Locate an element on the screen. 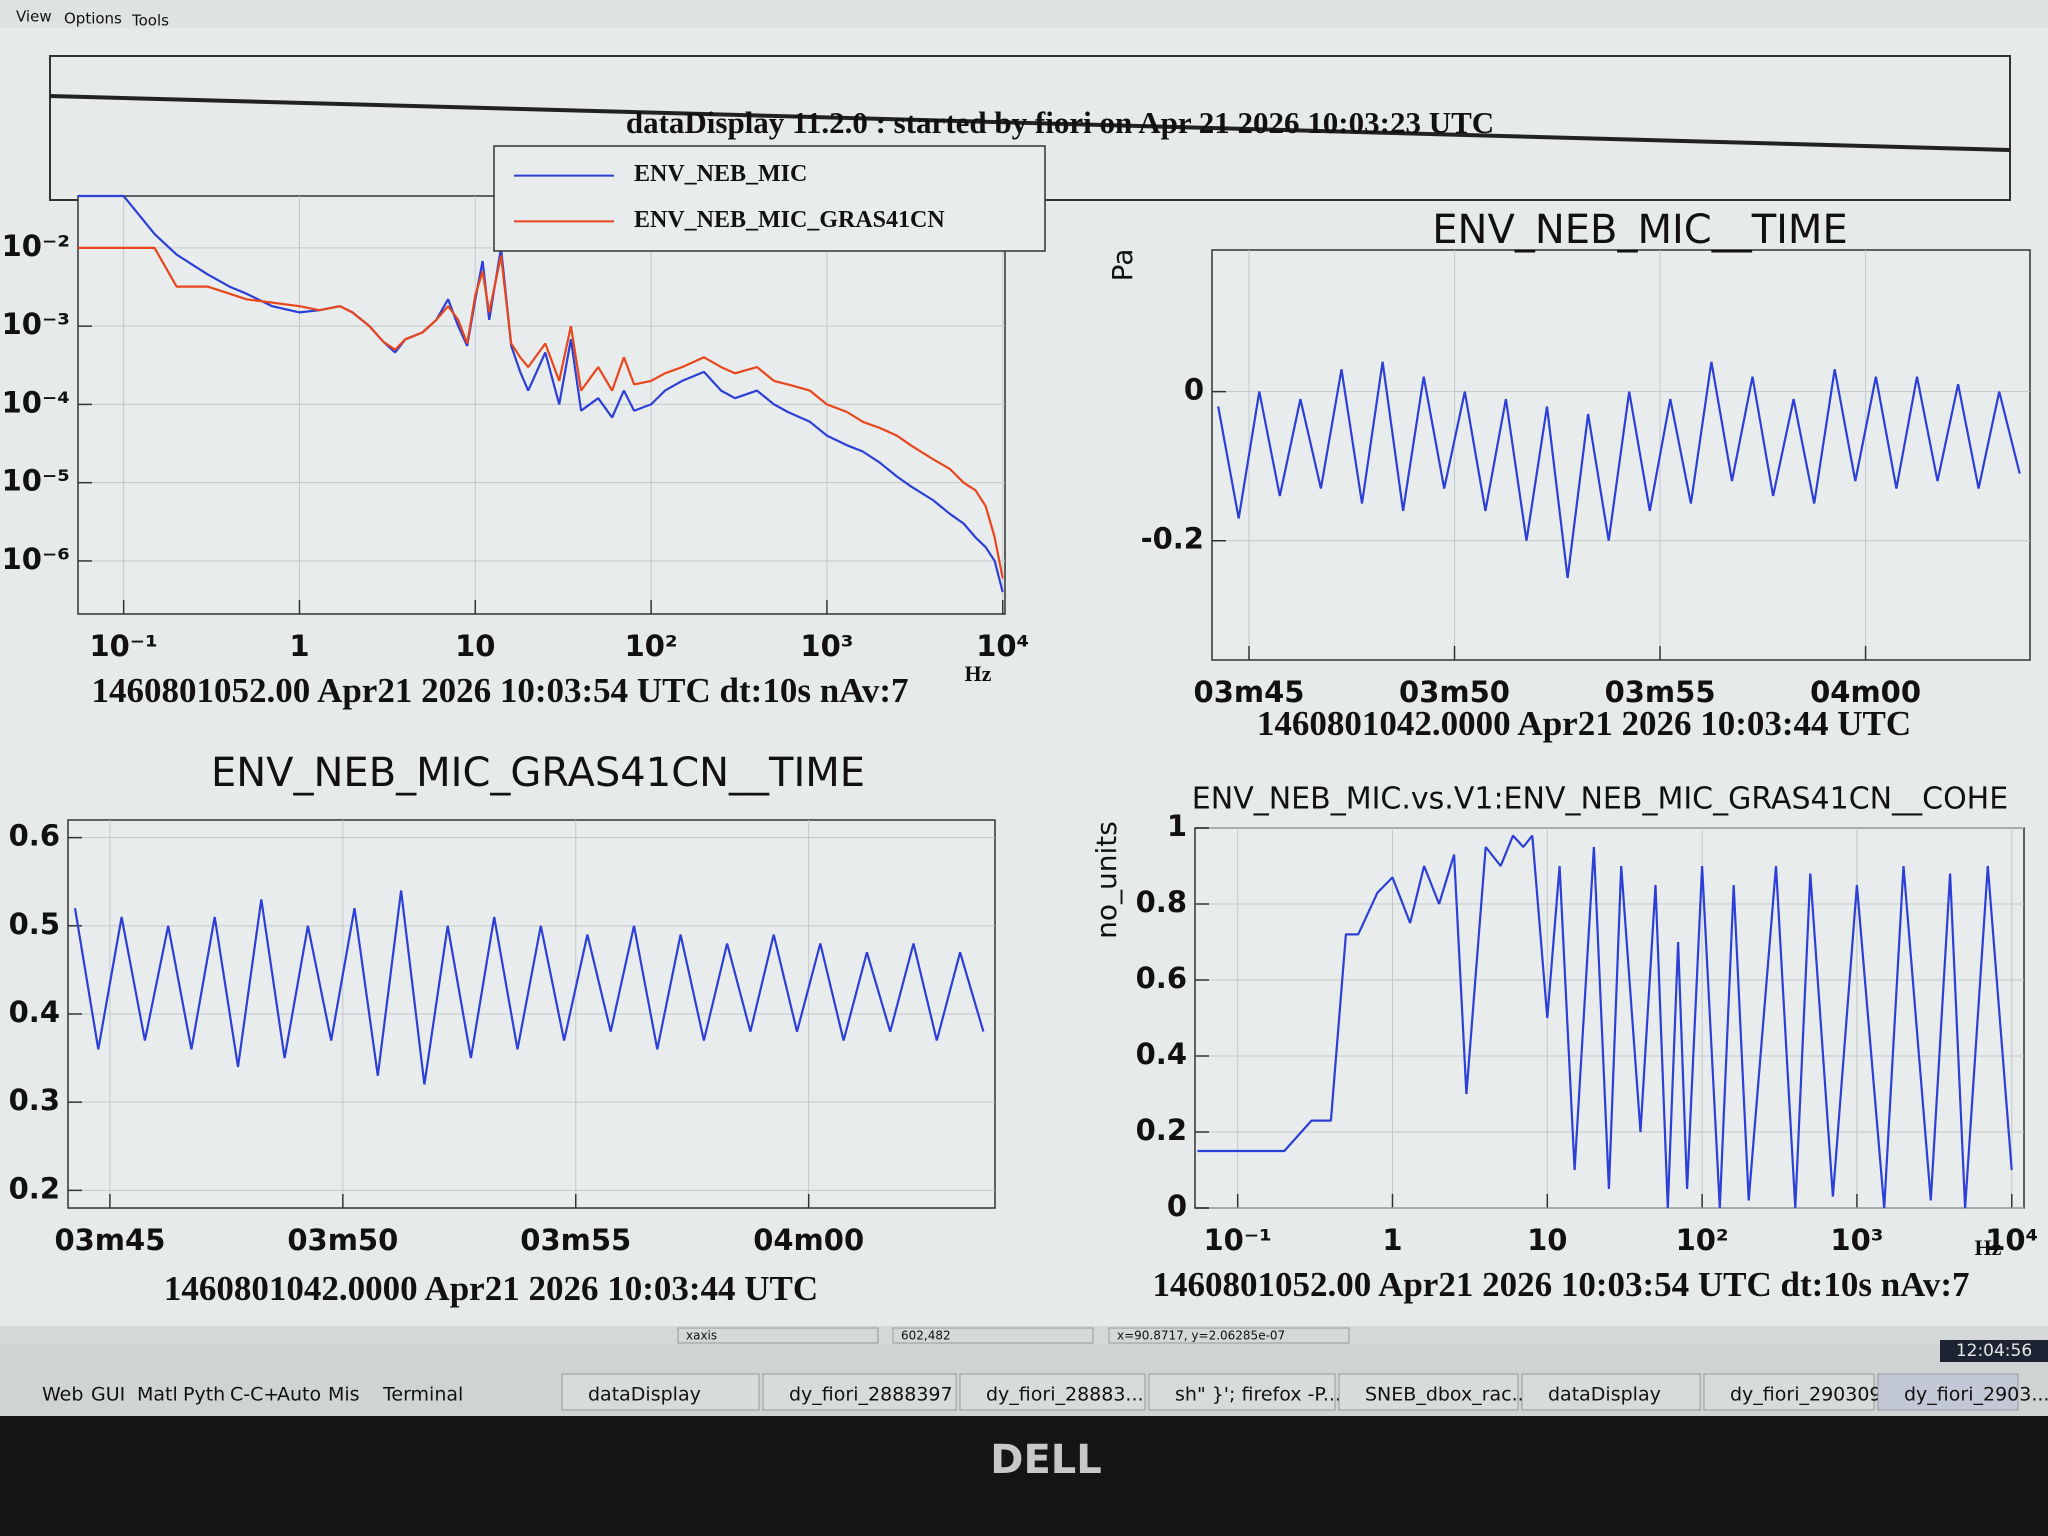 This screenshot has height=1536, width=2048. taskbar-item: Web is located at coordinates (62, 1395).